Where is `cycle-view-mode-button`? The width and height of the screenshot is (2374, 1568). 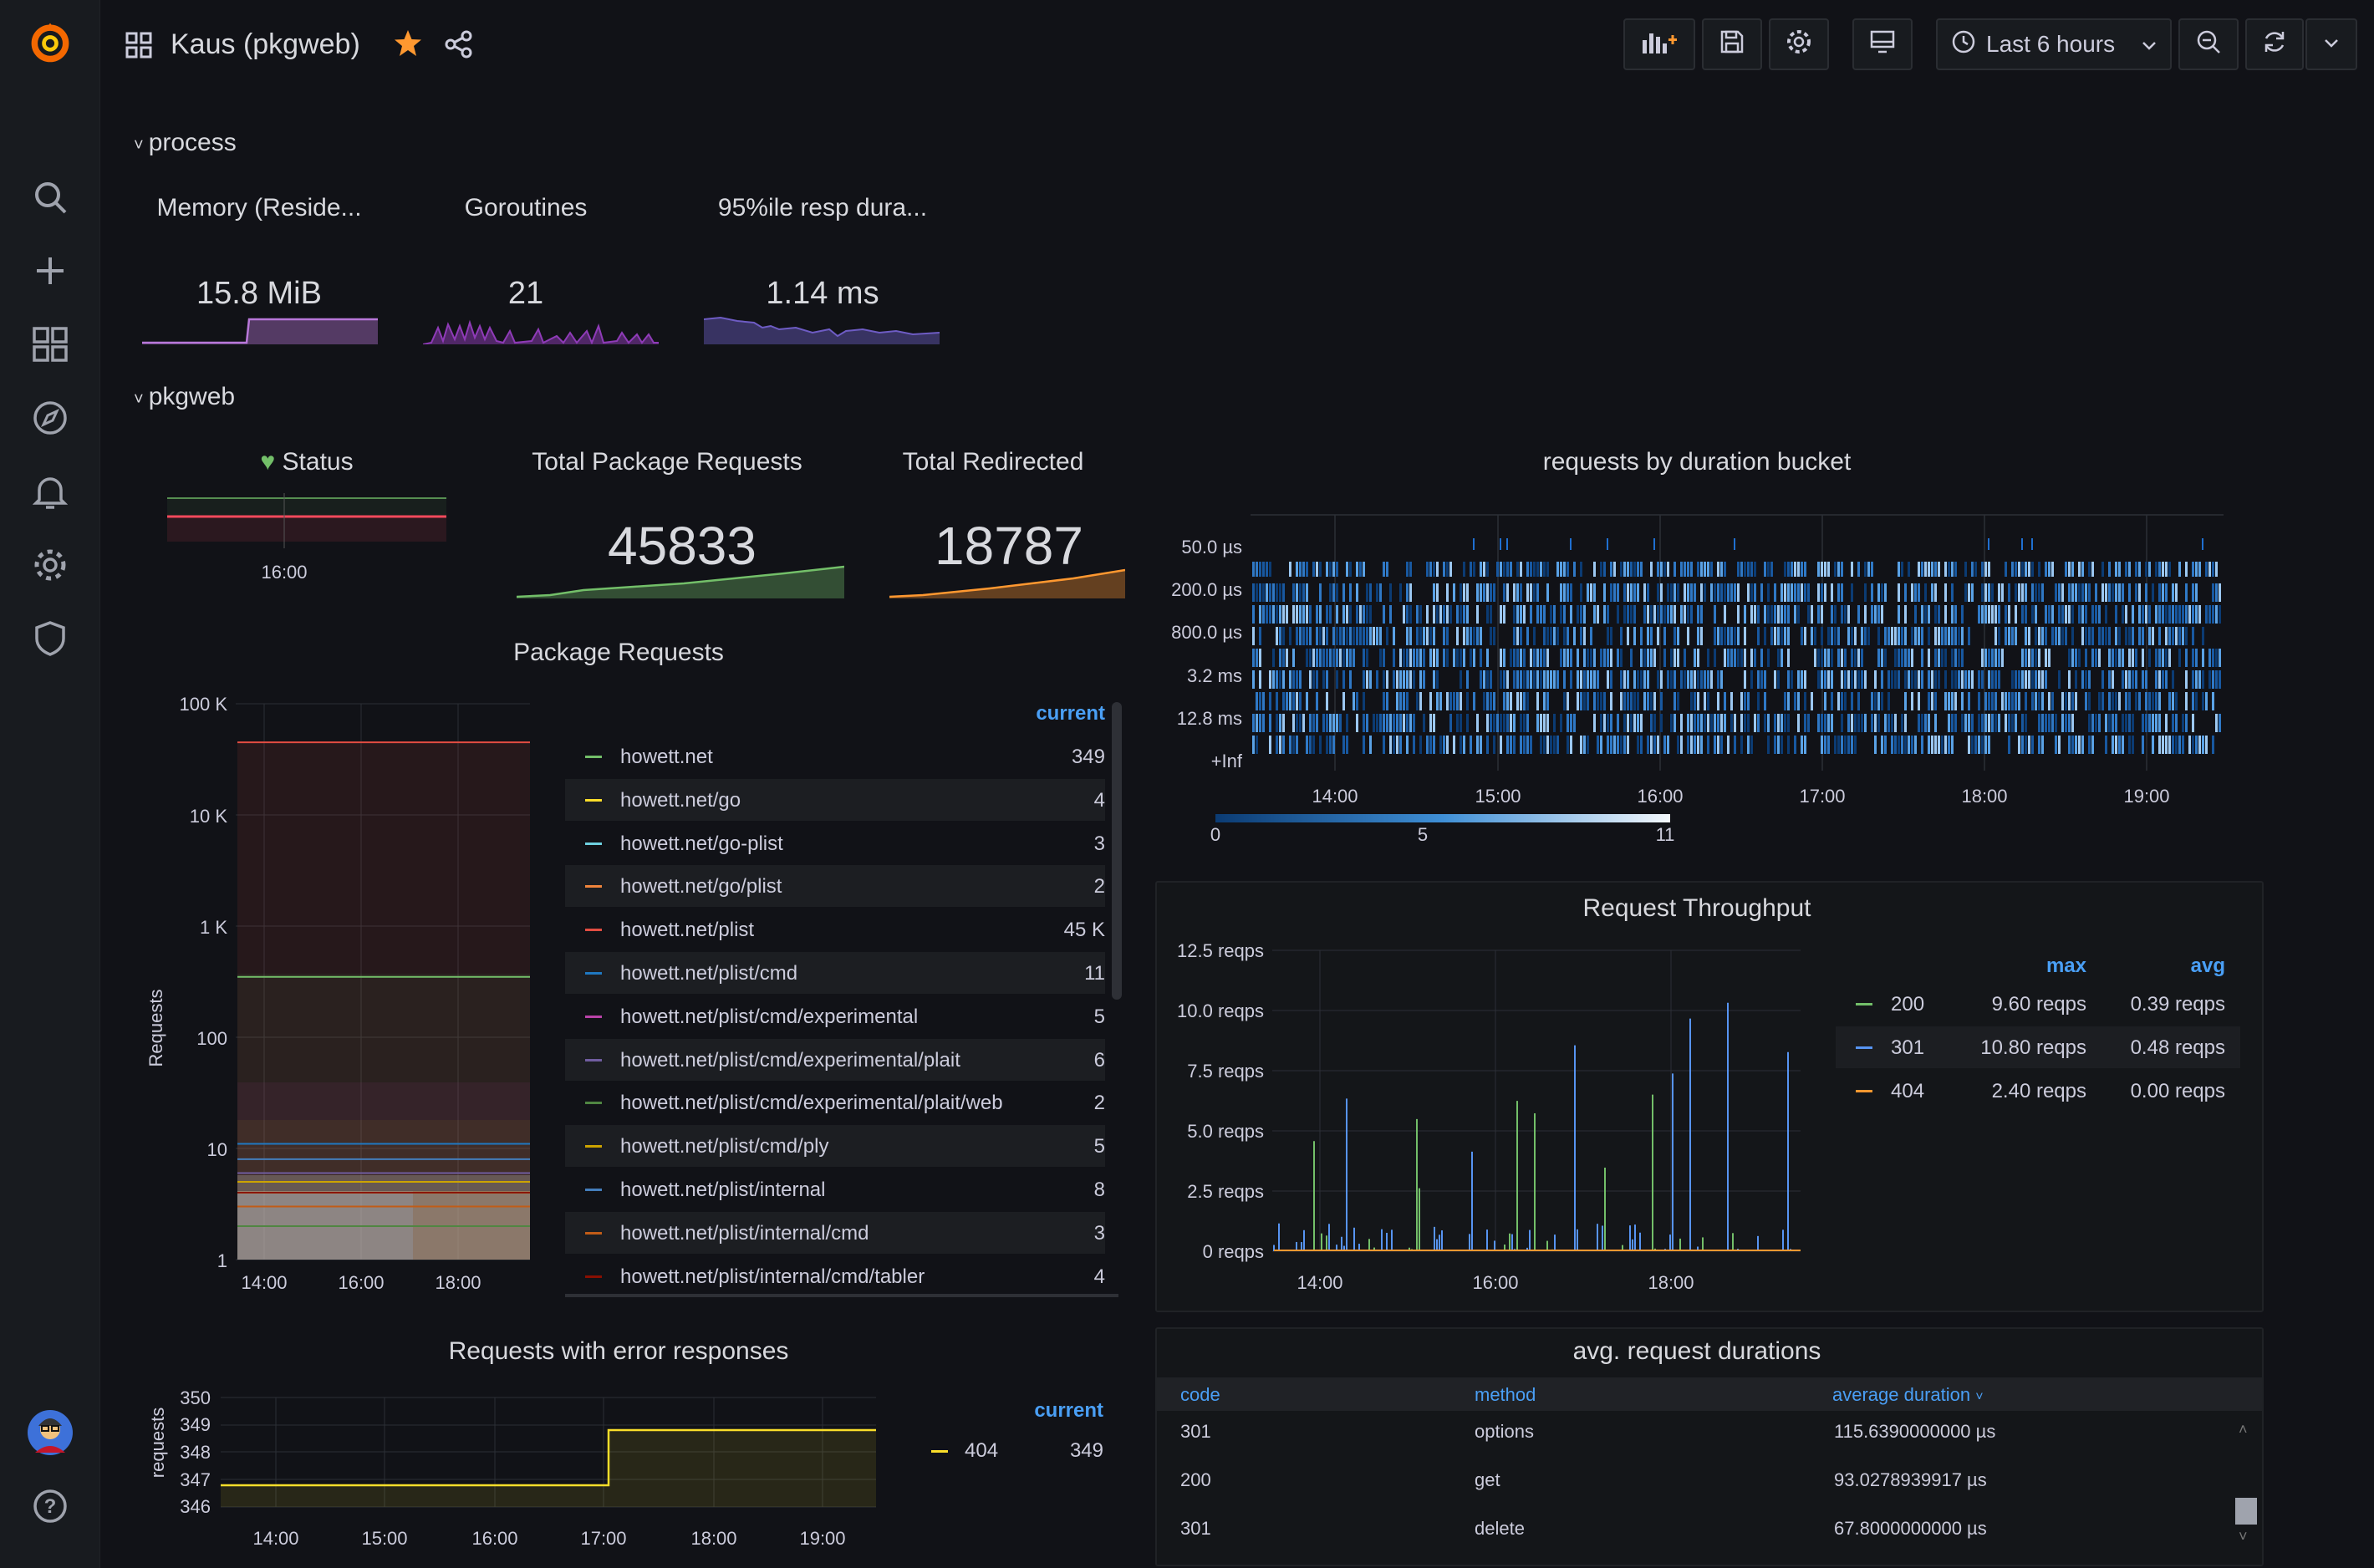
cycle-view-mode-button is located at coordinates (1882, 44).